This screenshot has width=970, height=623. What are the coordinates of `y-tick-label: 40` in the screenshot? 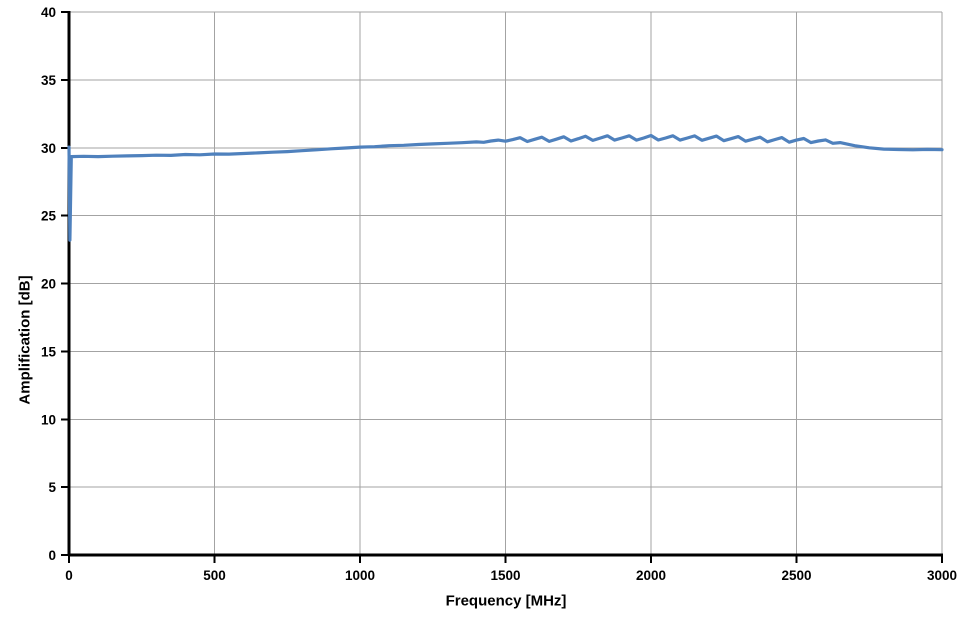 It's located at (48, 12).